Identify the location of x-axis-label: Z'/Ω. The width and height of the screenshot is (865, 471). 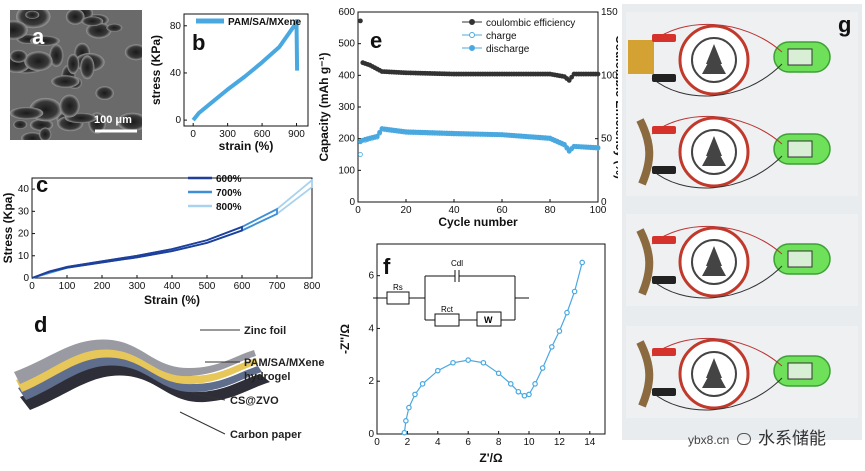
(491, 458).